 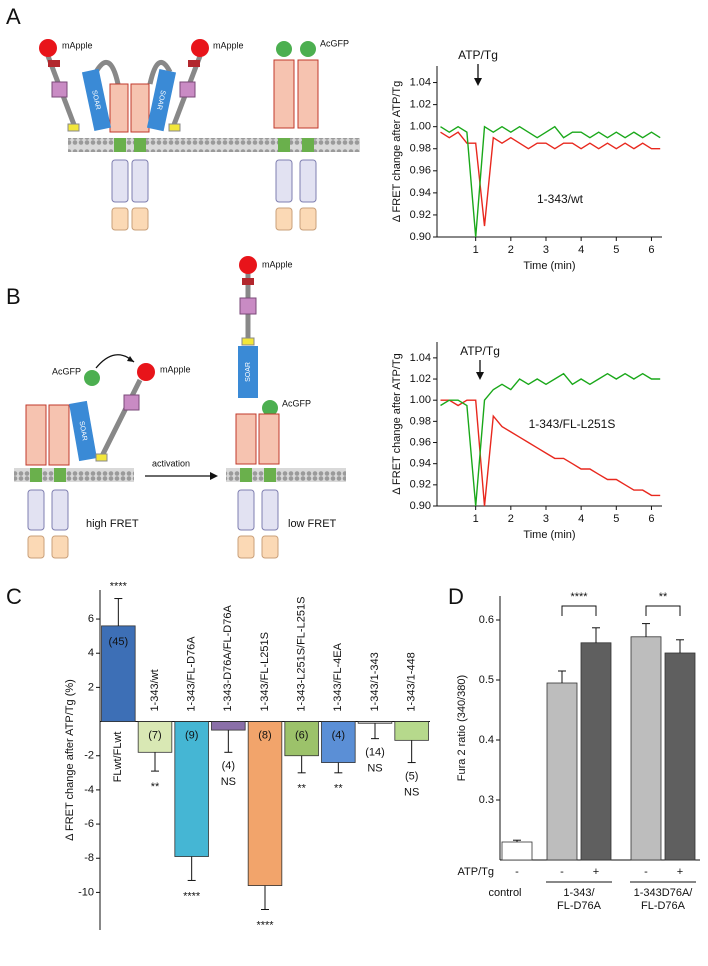 I want to click on panel-letter: C, so click(x=14, y=596).